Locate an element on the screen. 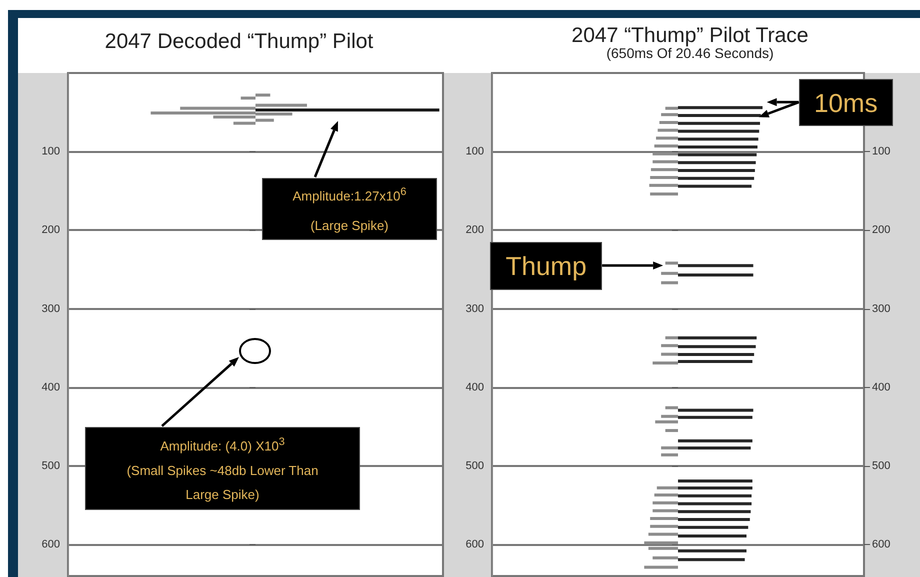  y2-tick-label: 100 is located at coordinates (475, 152).